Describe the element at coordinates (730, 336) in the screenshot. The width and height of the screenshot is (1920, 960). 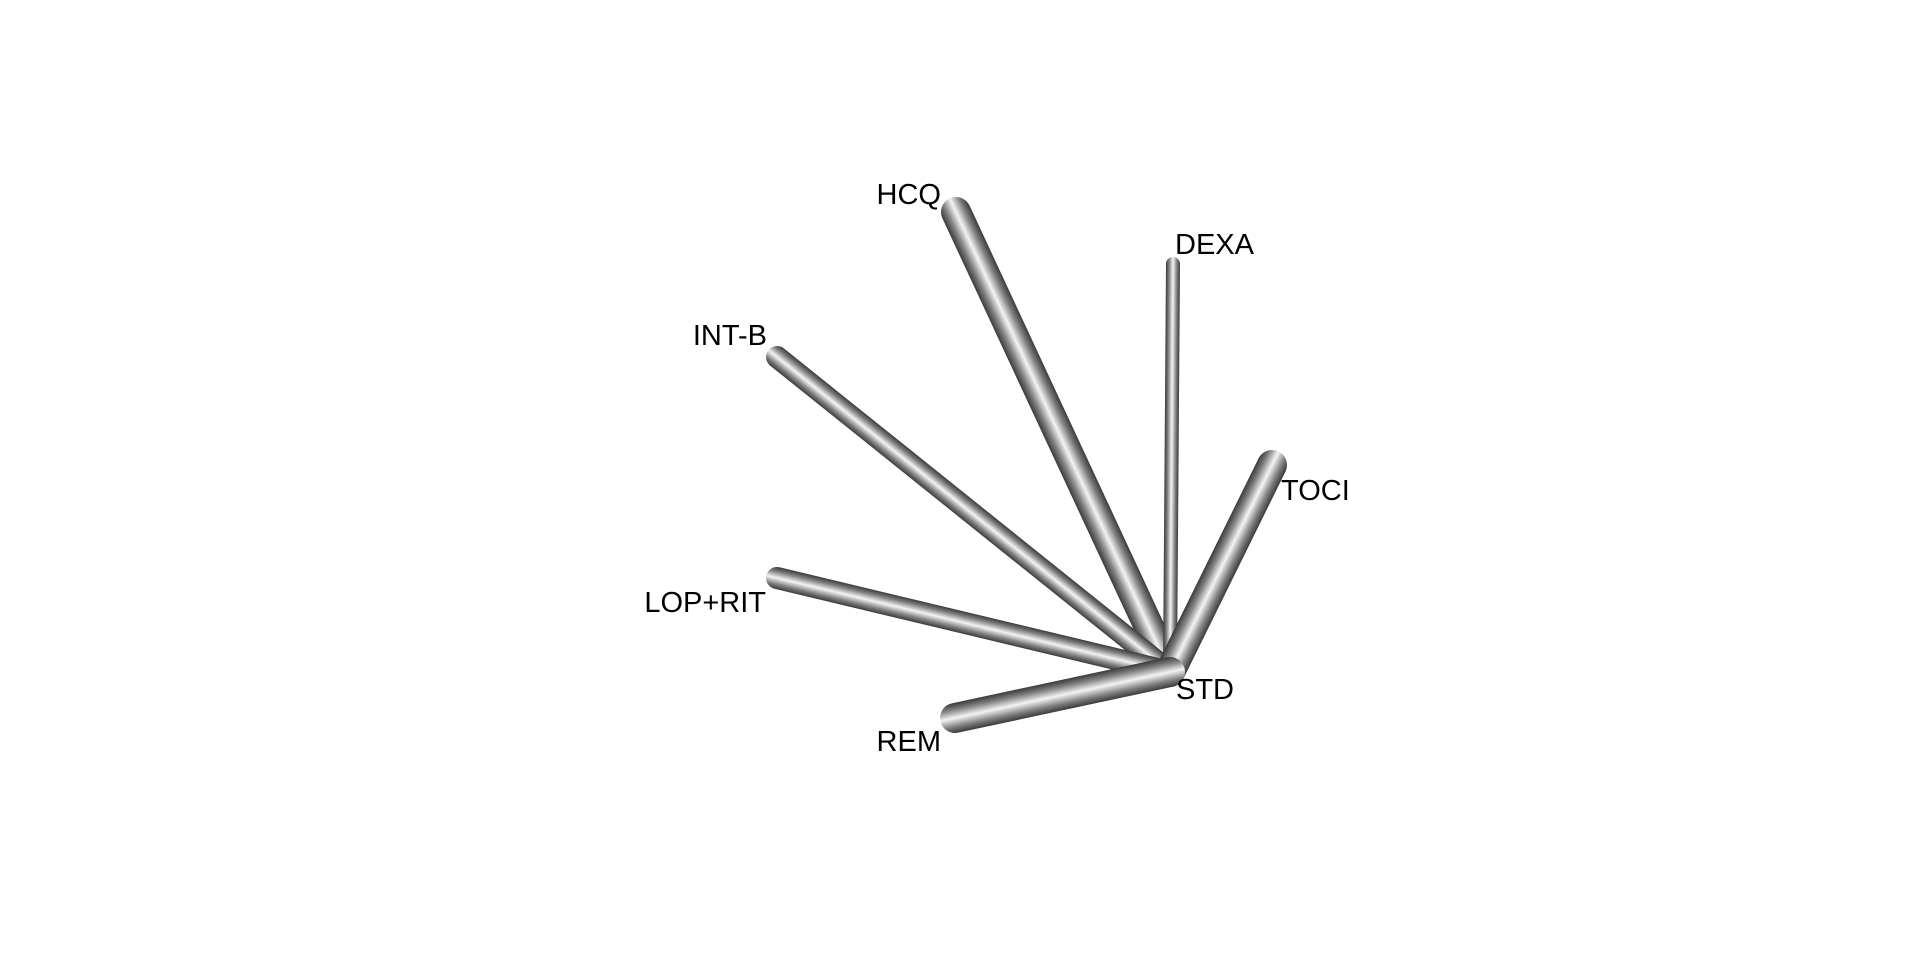
I see `node-label-int-b: INT-B` at that location.